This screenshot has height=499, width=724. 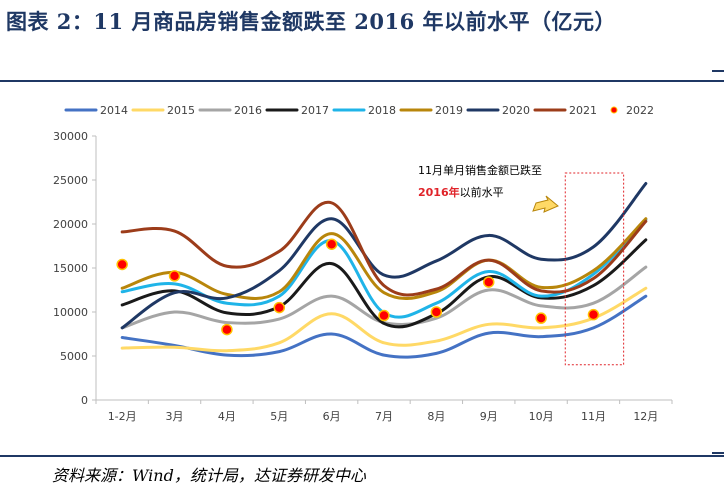 I want to click on footer-divider, so click(x=362, y=456).